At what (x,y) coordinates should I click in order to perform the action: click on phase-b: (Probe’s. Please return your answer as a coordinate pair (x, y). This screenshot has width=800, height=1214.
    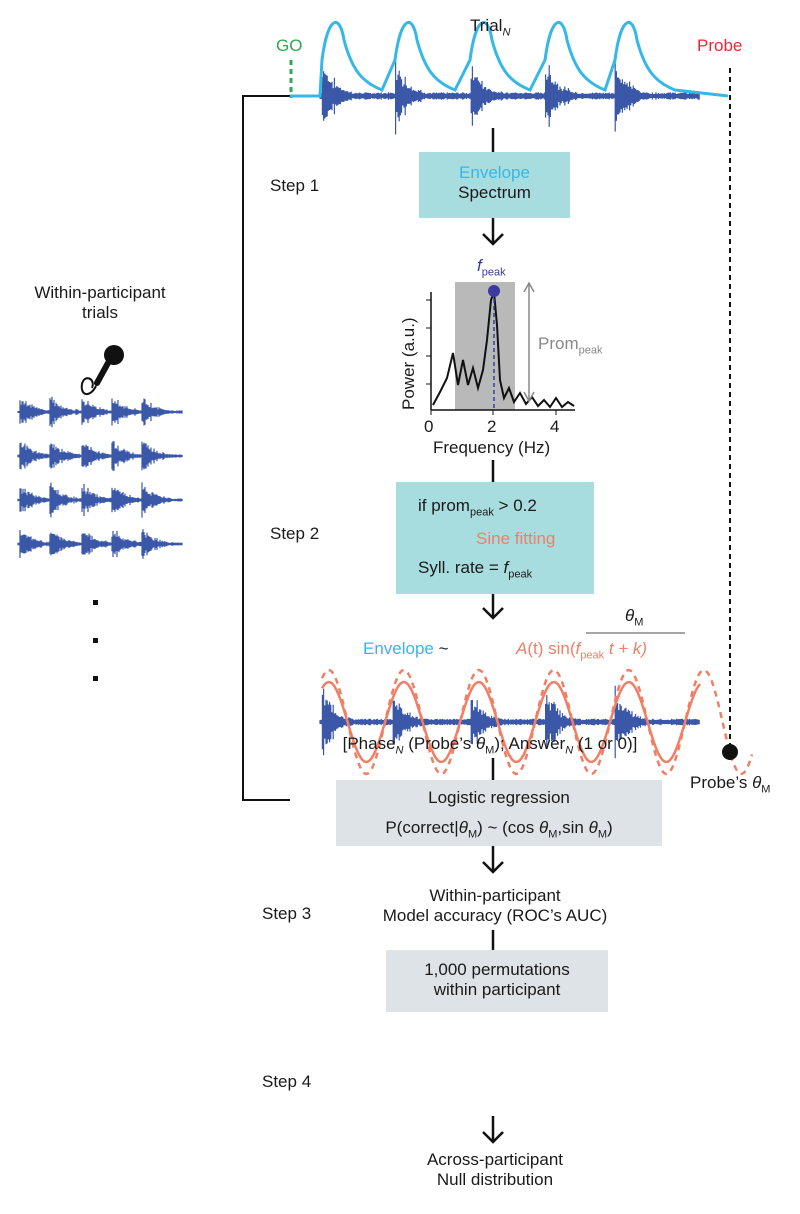
    Looking at the image, I should click on (439, 743).